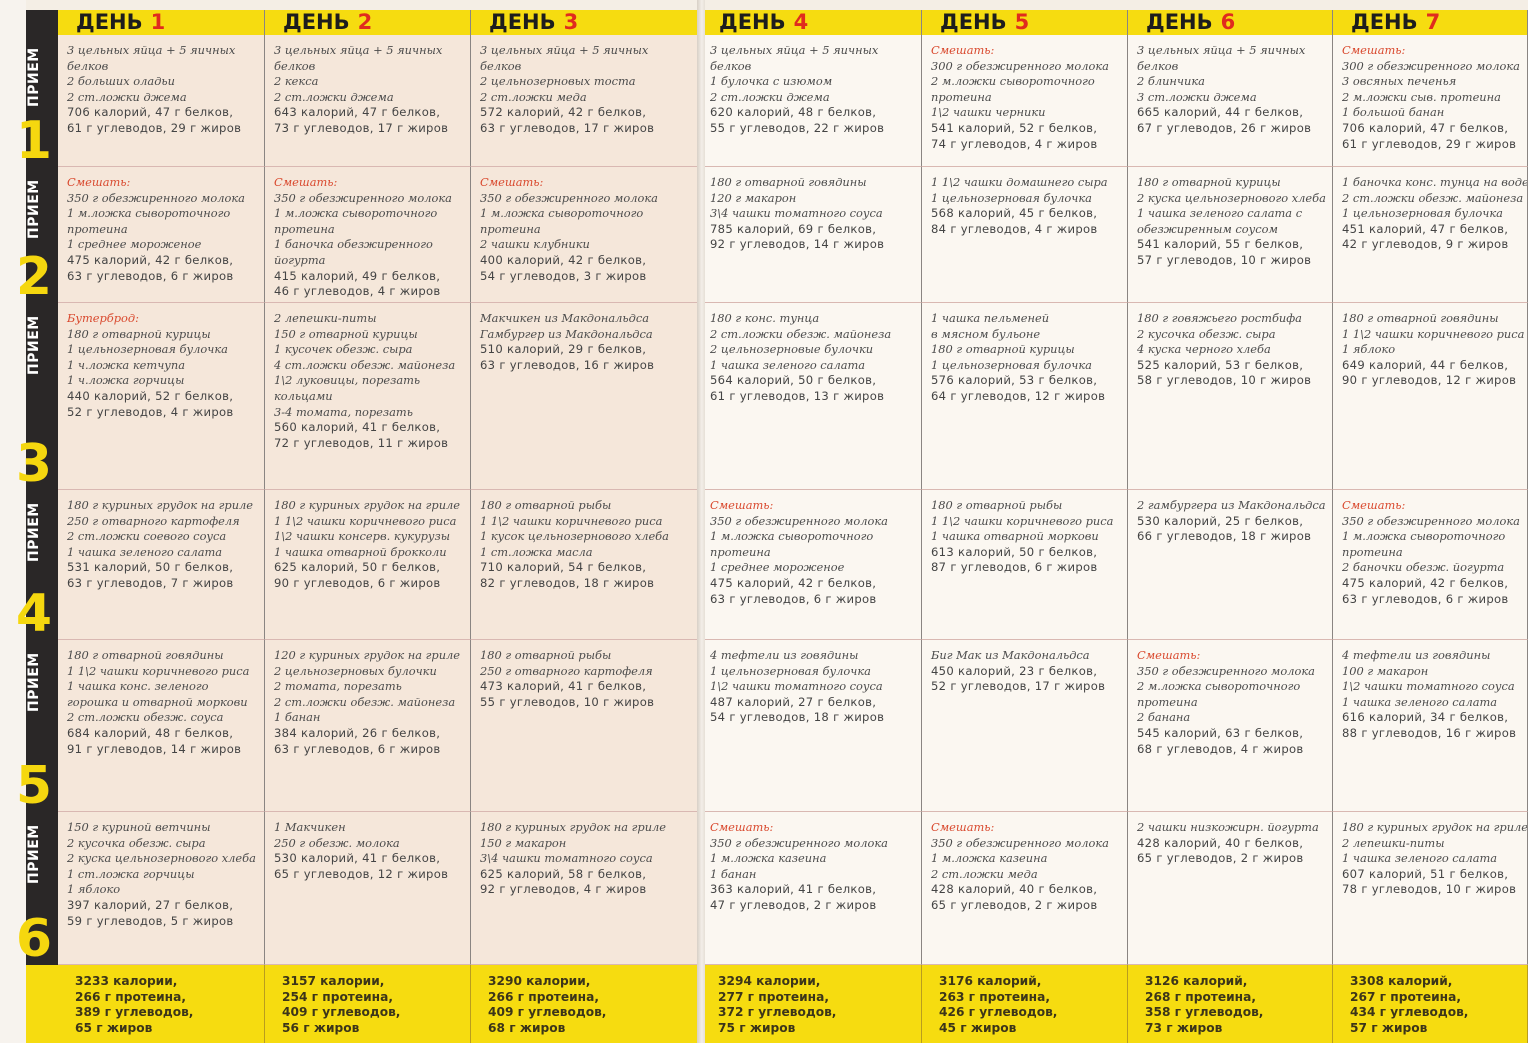 The image size is (1528, 1043). Describe the element at coordinates (773, 996) in the screenshot. I see `totals-line: 277 г протеина,` at that location.